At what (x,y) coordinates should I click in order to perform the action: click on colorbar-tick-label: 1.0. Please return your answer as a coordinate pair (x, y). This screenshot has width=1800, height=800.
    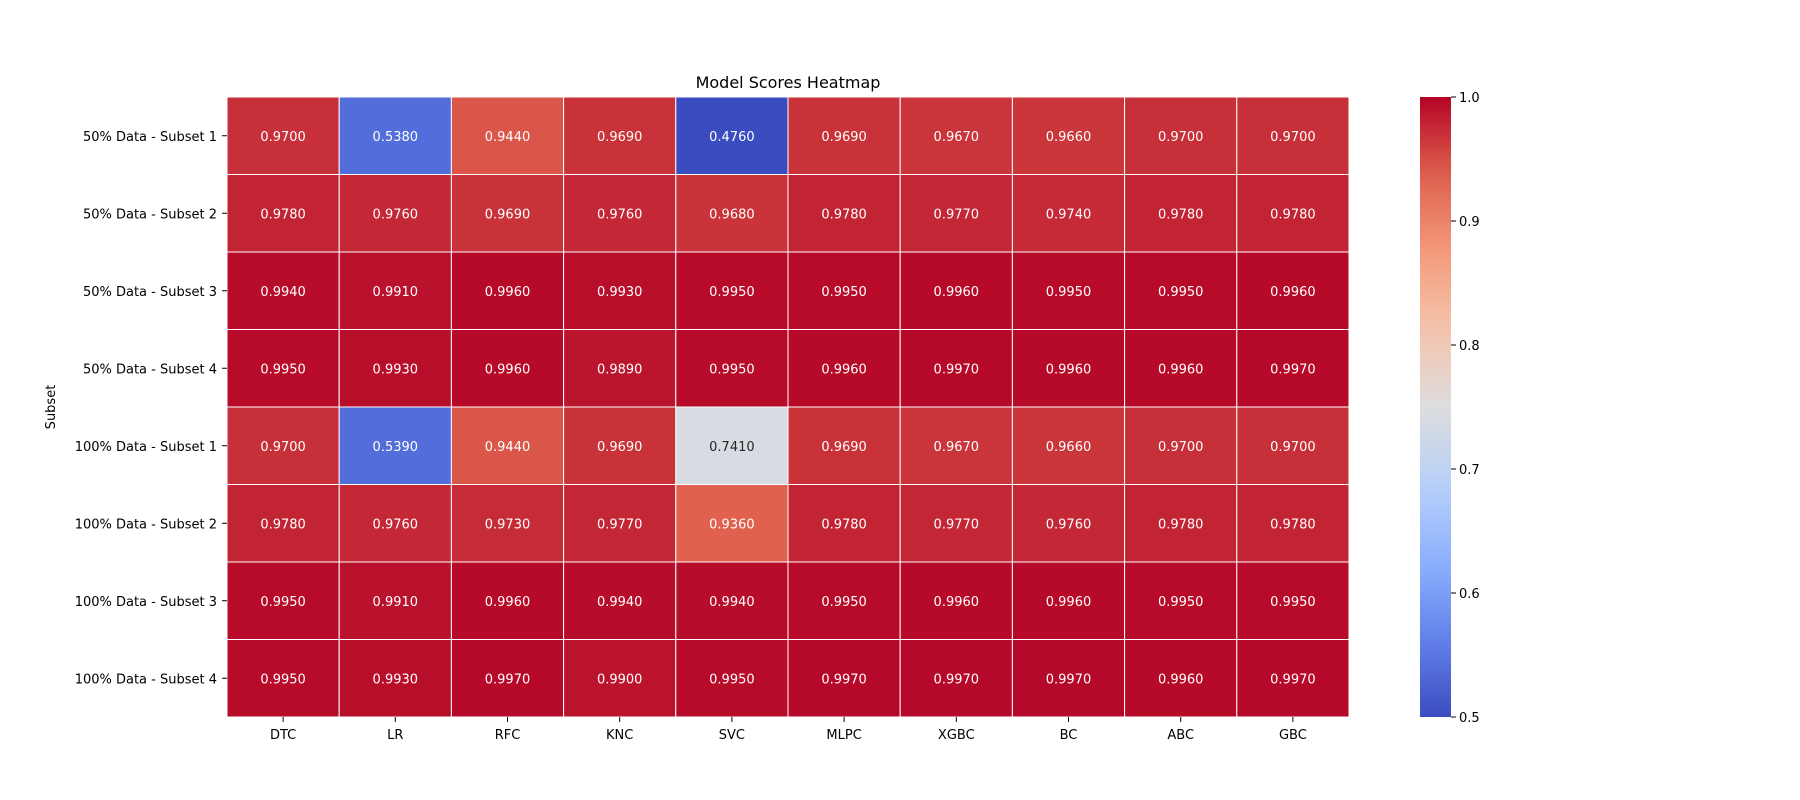
    Looking at the image, I should click on (1469, 98).